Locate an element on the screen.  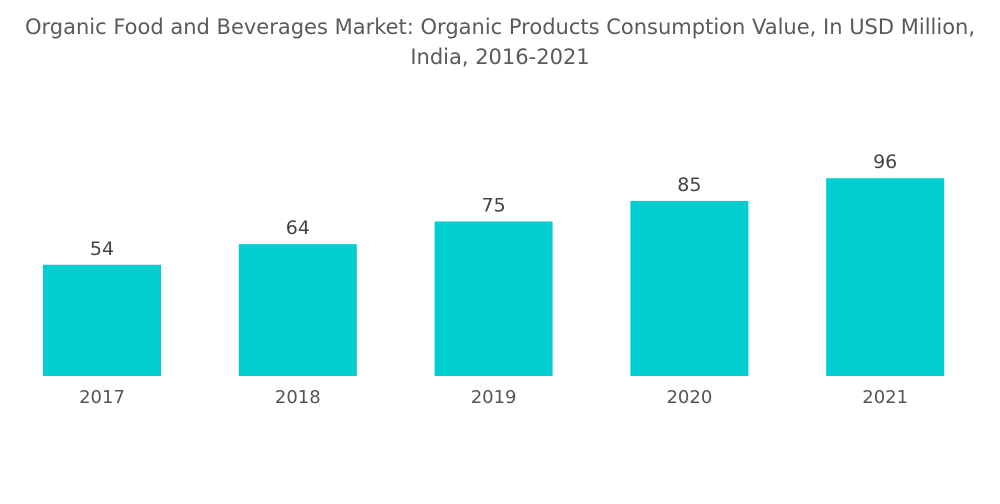
x-tick-label-2021: 2021 is located at coordinates (885, 397).